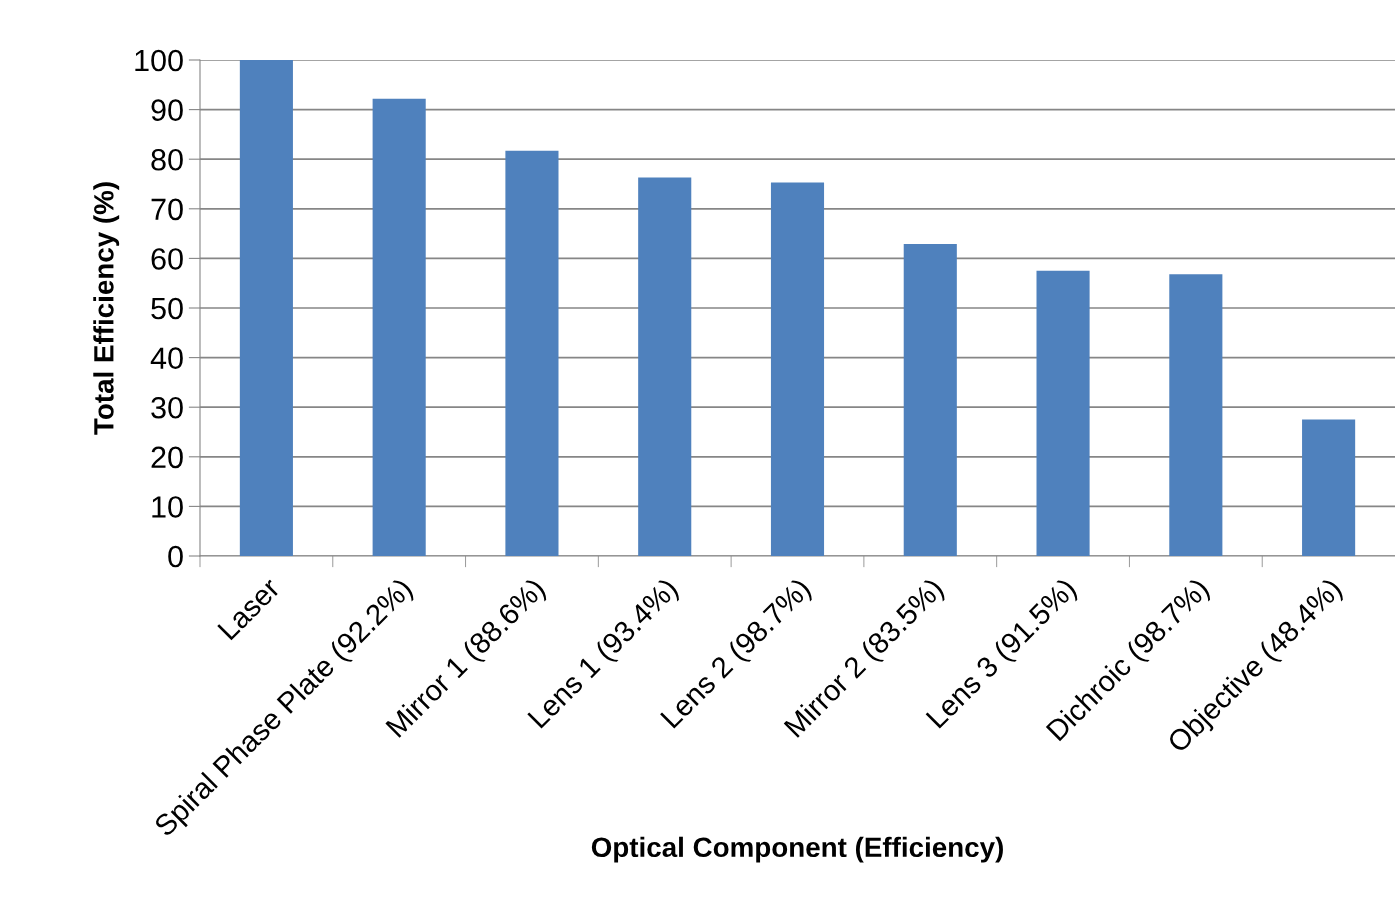  I want to click on y-tick-label: 20, so click(167, 457).